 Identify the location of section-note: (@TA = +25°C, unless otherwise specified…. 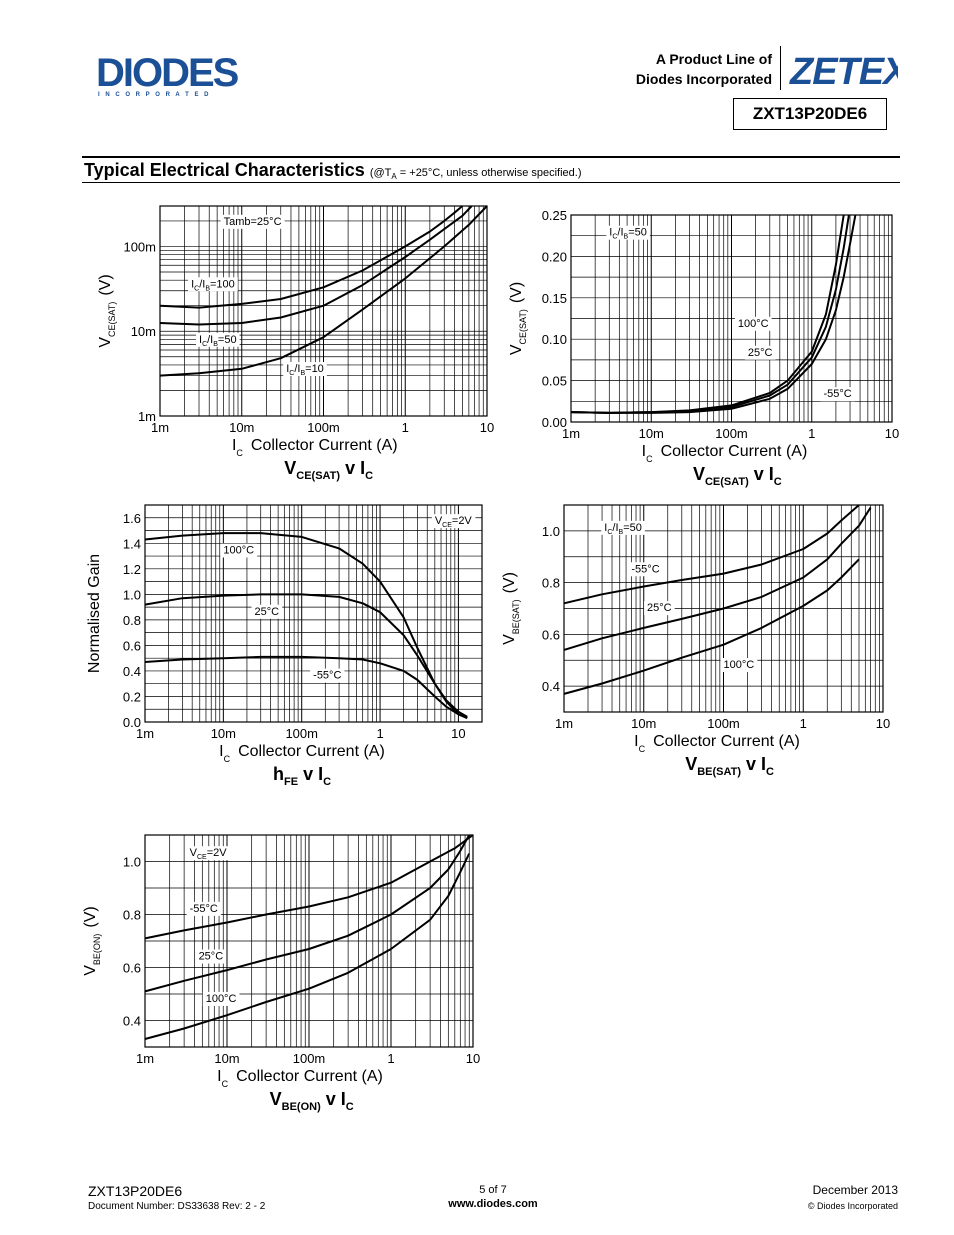
(475, 174).